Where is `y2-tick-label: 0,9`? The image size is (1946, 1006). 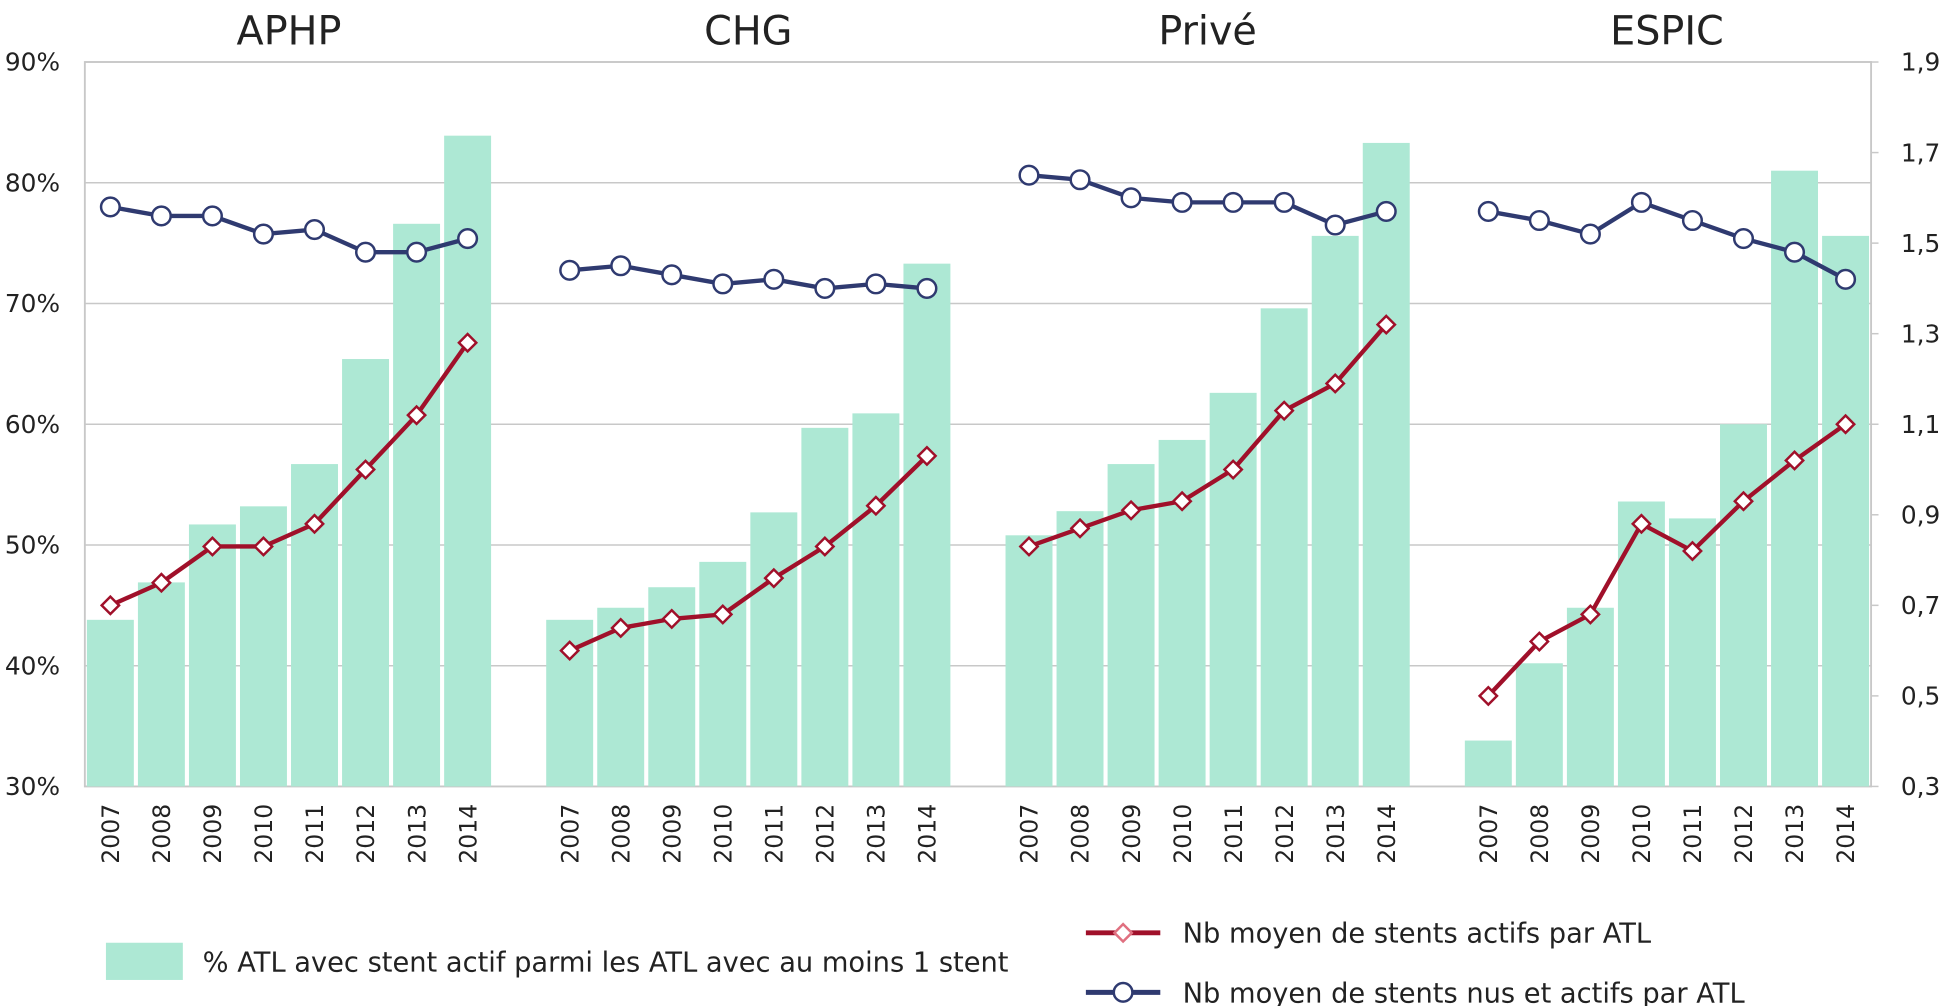
y2-tick-label: 0,9 is located at coordinates (1920, 514).